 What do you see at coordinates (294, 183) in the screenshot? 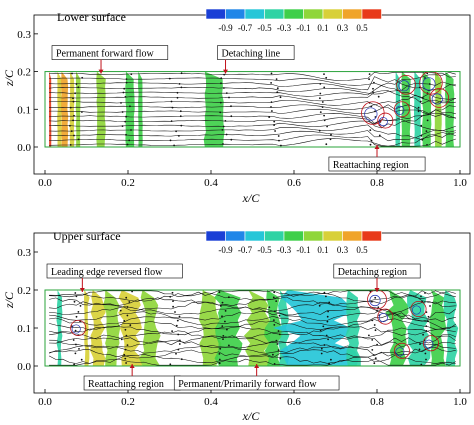
I see `x-tick-label: 0.6` at bounding box center [294, 183].